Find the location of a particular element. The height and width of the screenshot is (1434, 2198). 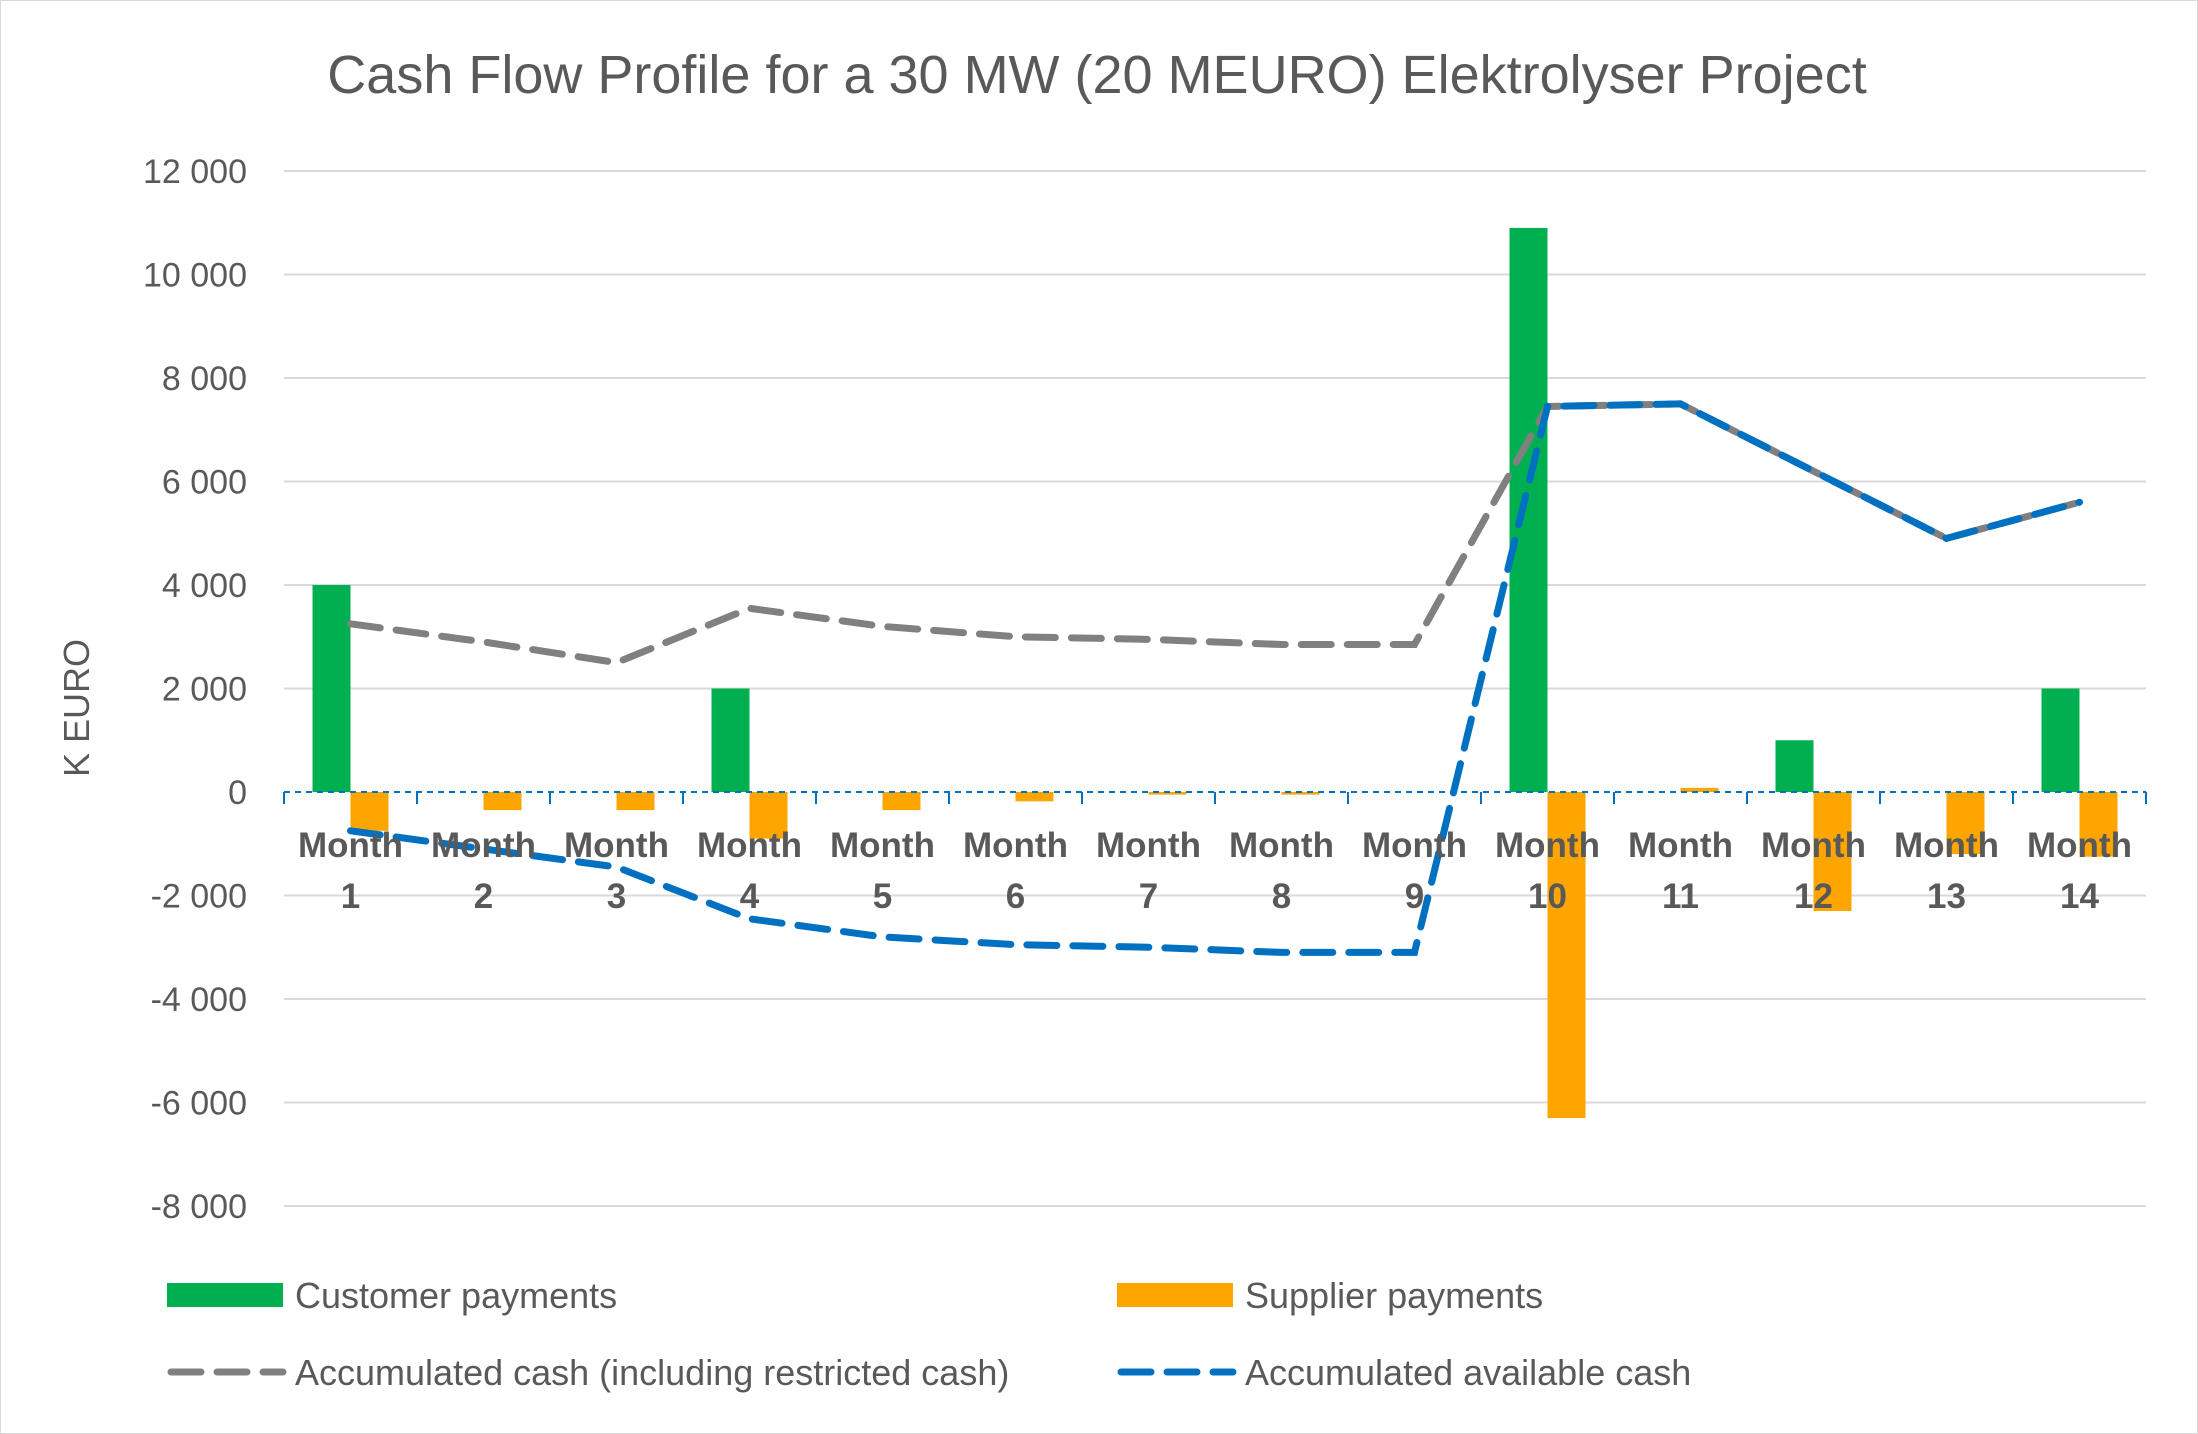

x-tick-label: 4 is located at coordinates (750, 896).